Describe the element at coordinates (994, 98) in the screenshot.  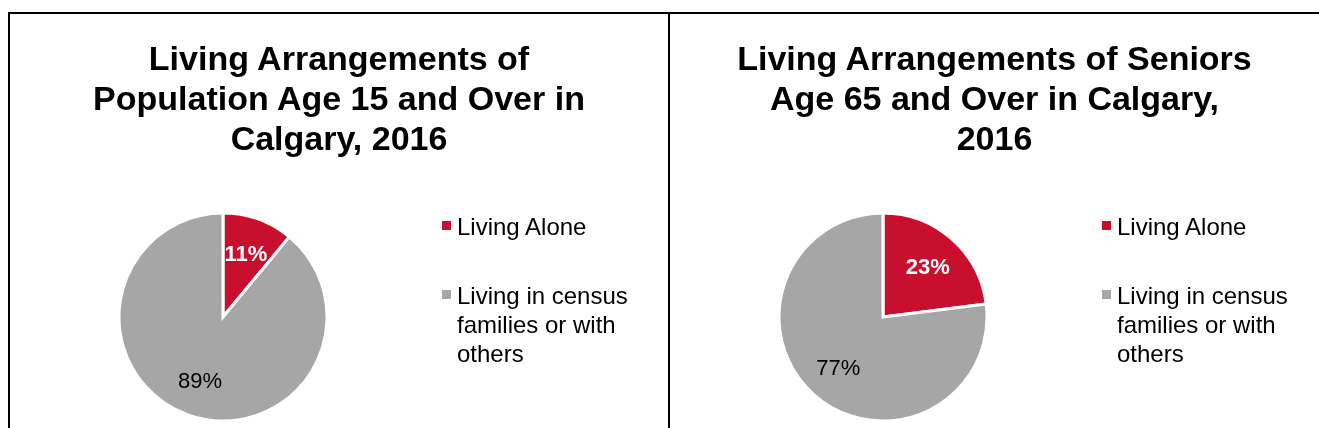
I see `chart-title: Living Arrangements of Seniors Age 65 and Over in Calgary, 2016` at that location.